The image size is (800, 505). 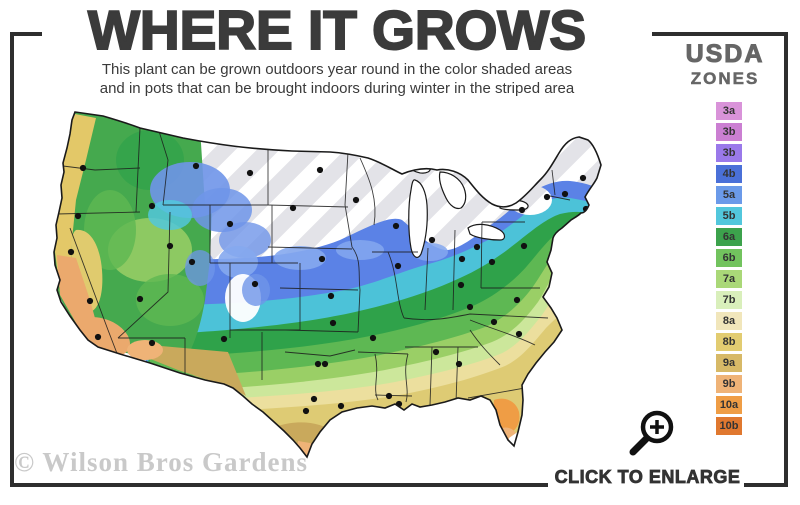 I want to click on frame-bottom-left-line, so click(x=279, y=485).